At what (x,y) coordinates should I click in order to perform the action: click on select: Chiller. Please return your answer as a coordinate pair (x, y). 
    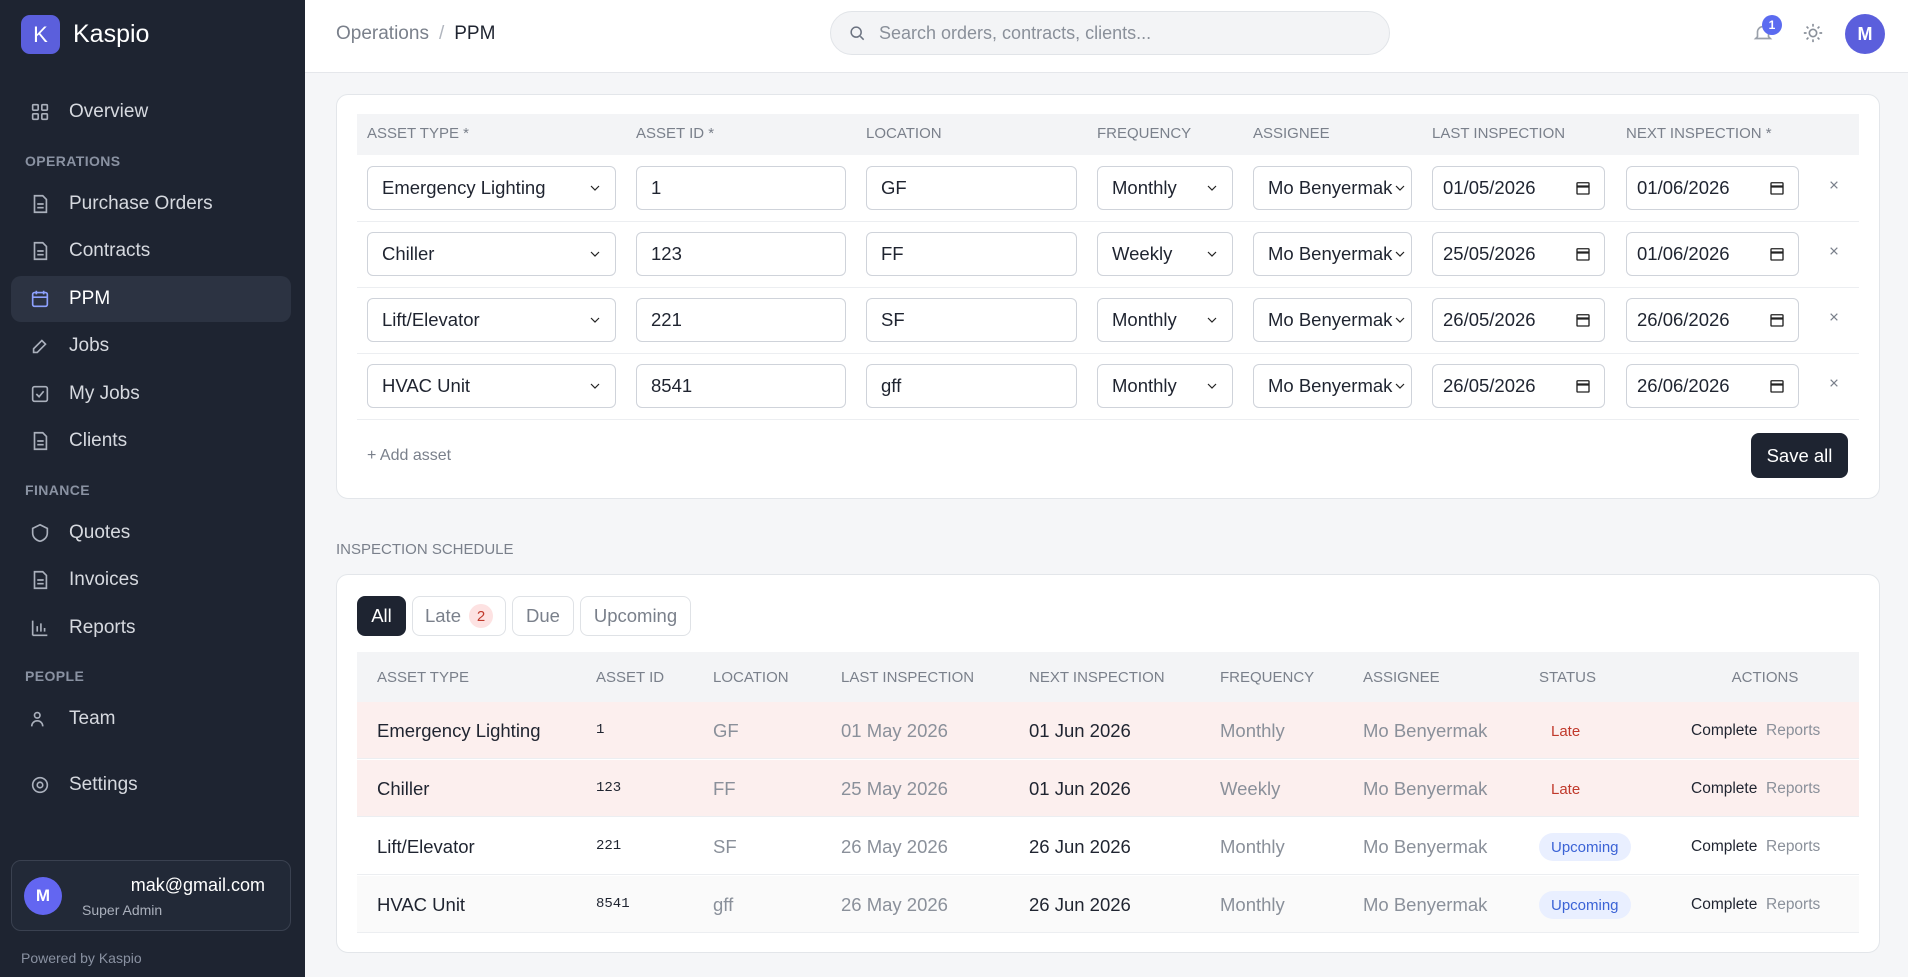
    Looking at the image, I should click on (491, 254).